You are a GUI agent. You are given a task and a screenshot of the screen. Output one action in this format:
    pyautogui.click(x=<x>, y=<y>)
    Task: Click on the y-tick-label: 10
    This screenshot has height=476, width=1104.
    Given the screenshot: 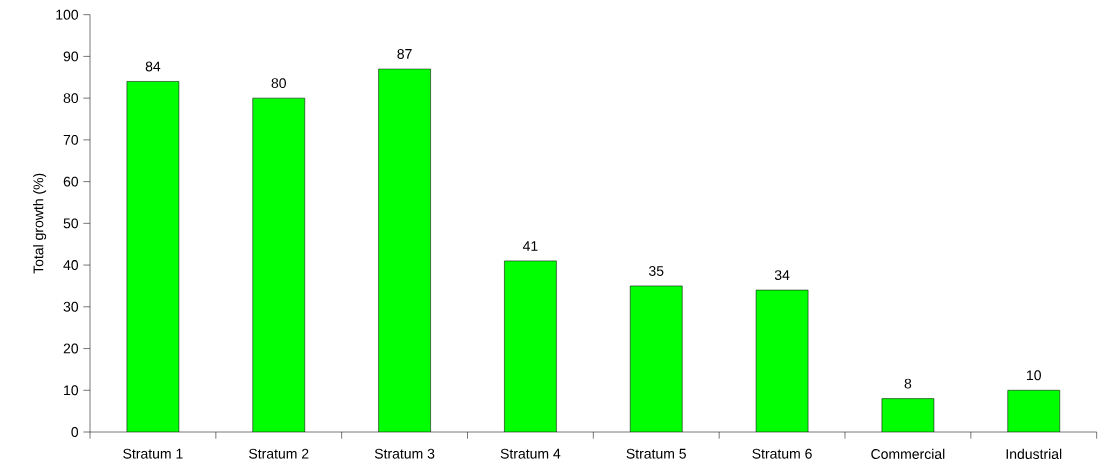 What is the action you would take?
    pyautogui.click(x=71, y=390)
    